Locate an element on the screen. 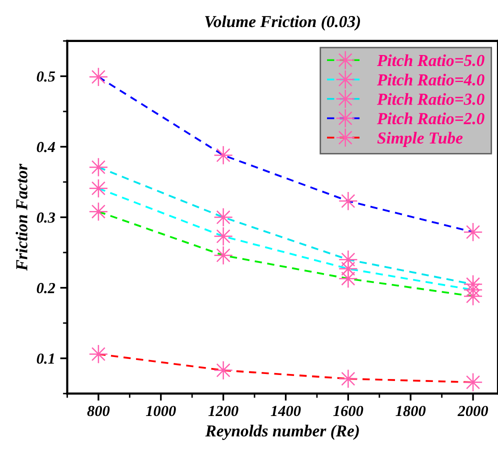  y-tick-label: 0.1 is located at coordinates (45, 358).